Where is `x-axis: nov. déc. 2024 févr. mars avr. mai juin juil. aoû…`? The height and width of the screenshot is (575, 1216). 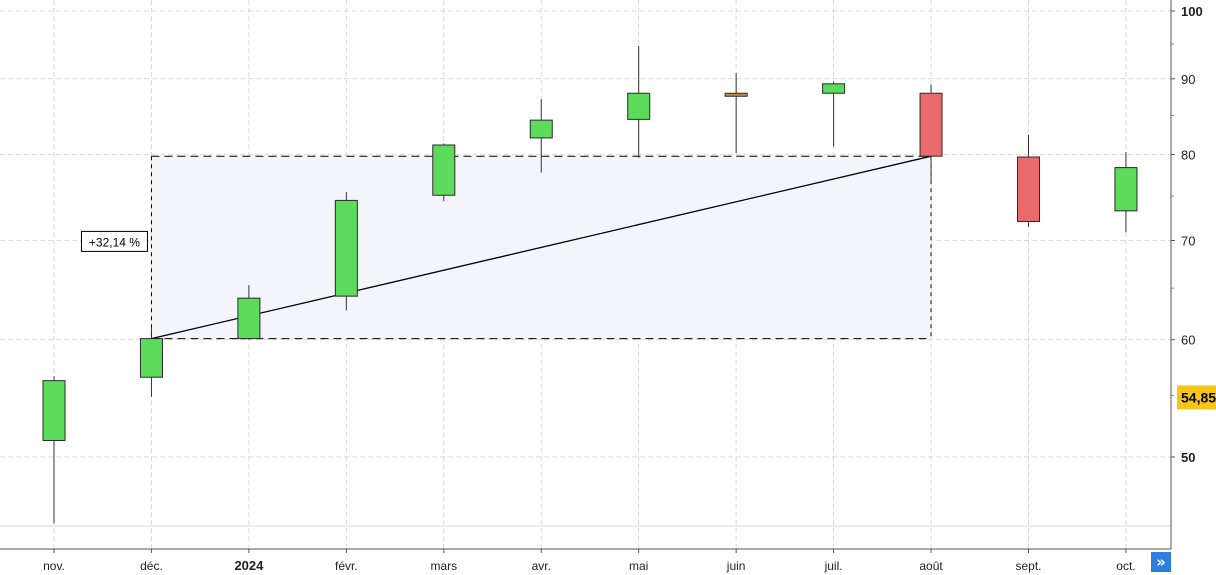
x-axis: nov. déc. 2024 févr. mars avr. mai juin juil. aoû… is located at coordinates (585, 560).